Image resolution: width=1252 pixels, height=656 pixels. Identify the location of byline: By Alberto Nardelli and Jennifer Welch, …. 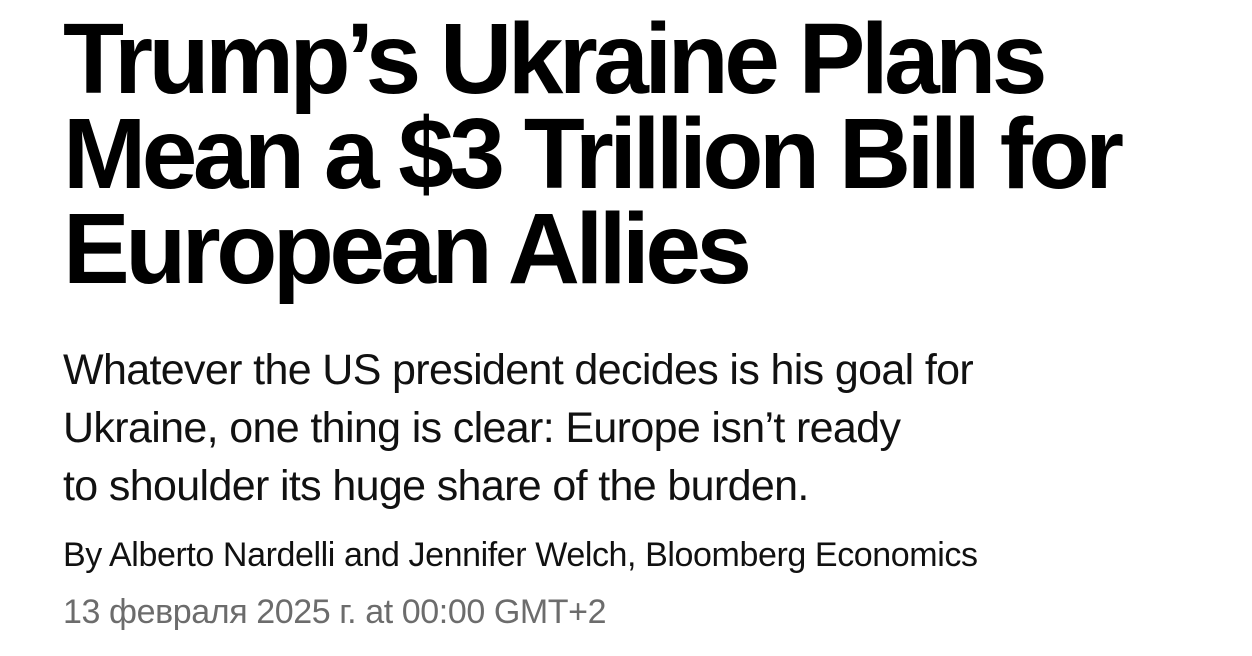
(520, 555).